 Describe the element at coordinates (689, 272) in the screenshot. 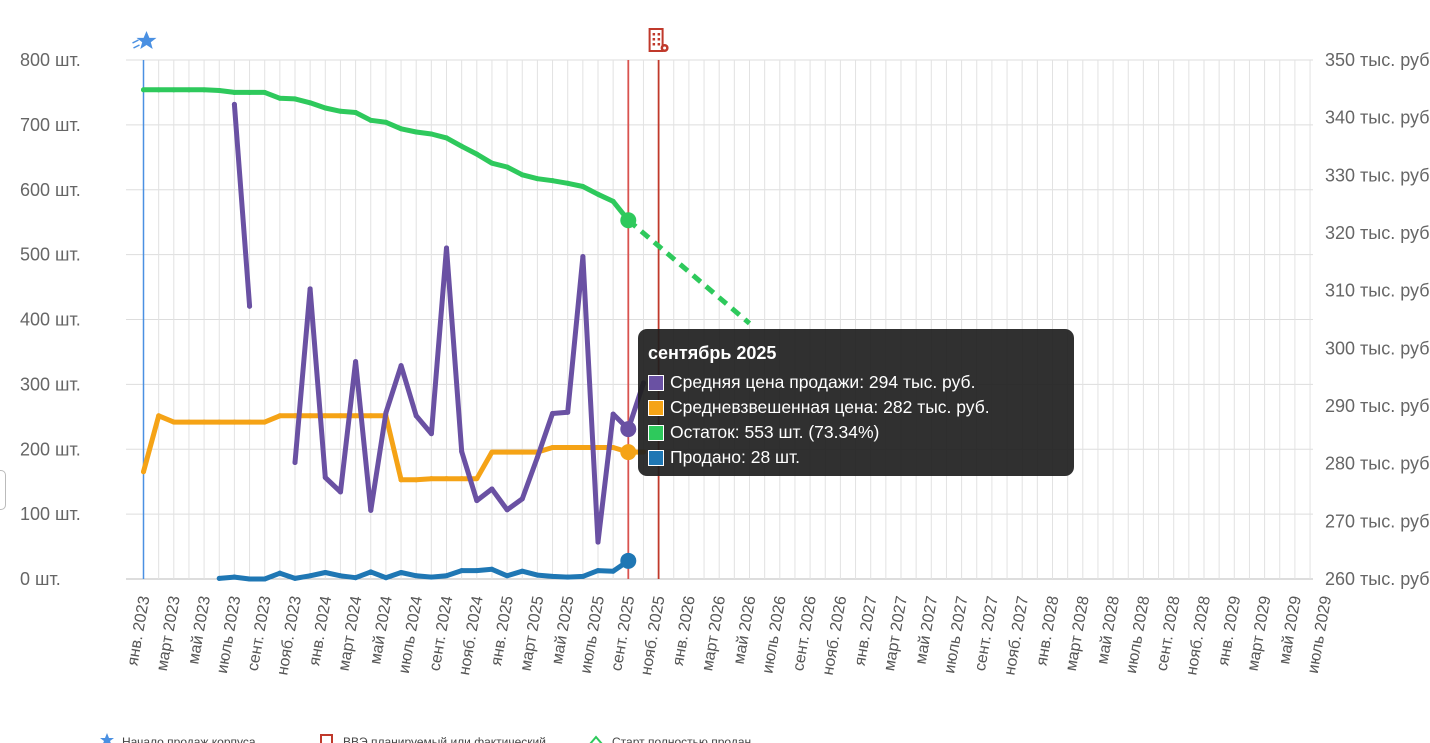

I see `remainder-forecast-line` at that location.